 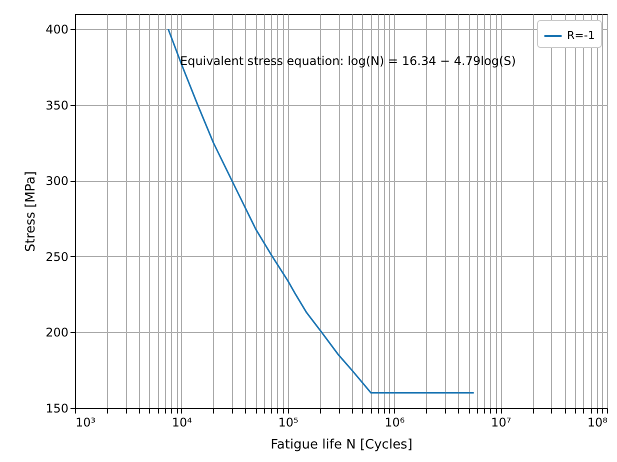 I want to click on x-tick-label: 10⁴, so click(x=182, y=423).